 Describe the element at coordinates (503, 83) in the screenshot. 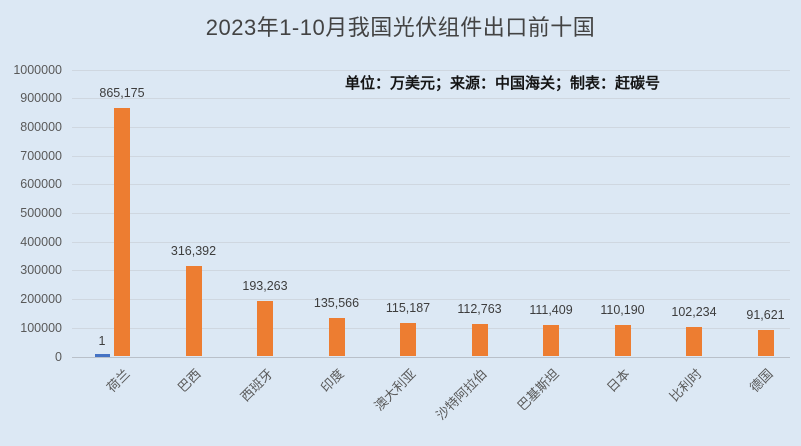

I see `chart-subtitle: 单位：万美元；来源：中国海关；制表：赶碳号` at that location.